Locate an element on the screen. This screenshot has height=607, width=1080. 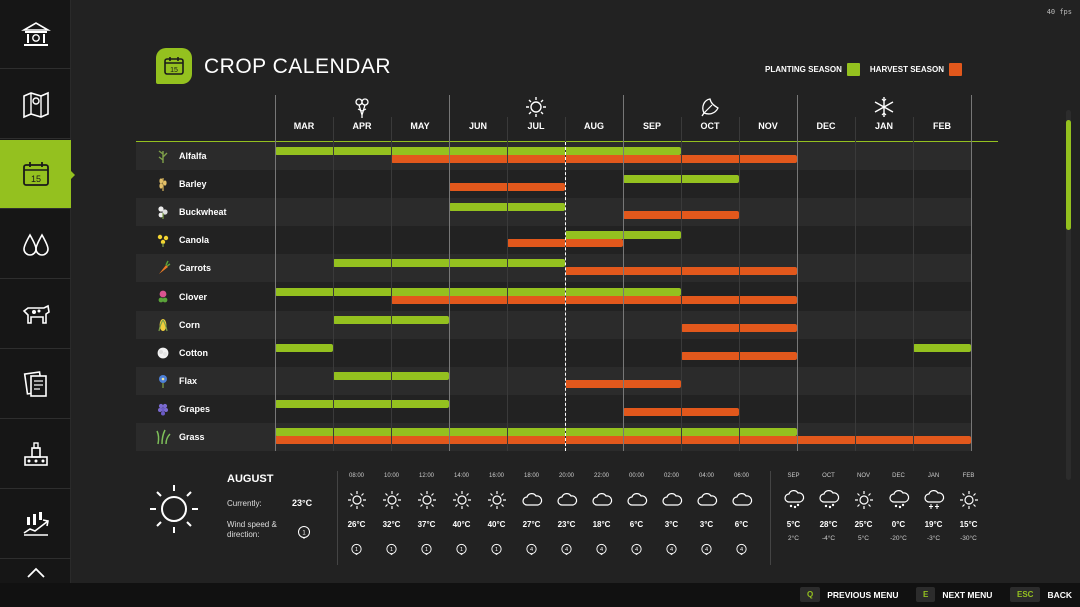
crop-row: Carrots is located at coordinates (554, 268).